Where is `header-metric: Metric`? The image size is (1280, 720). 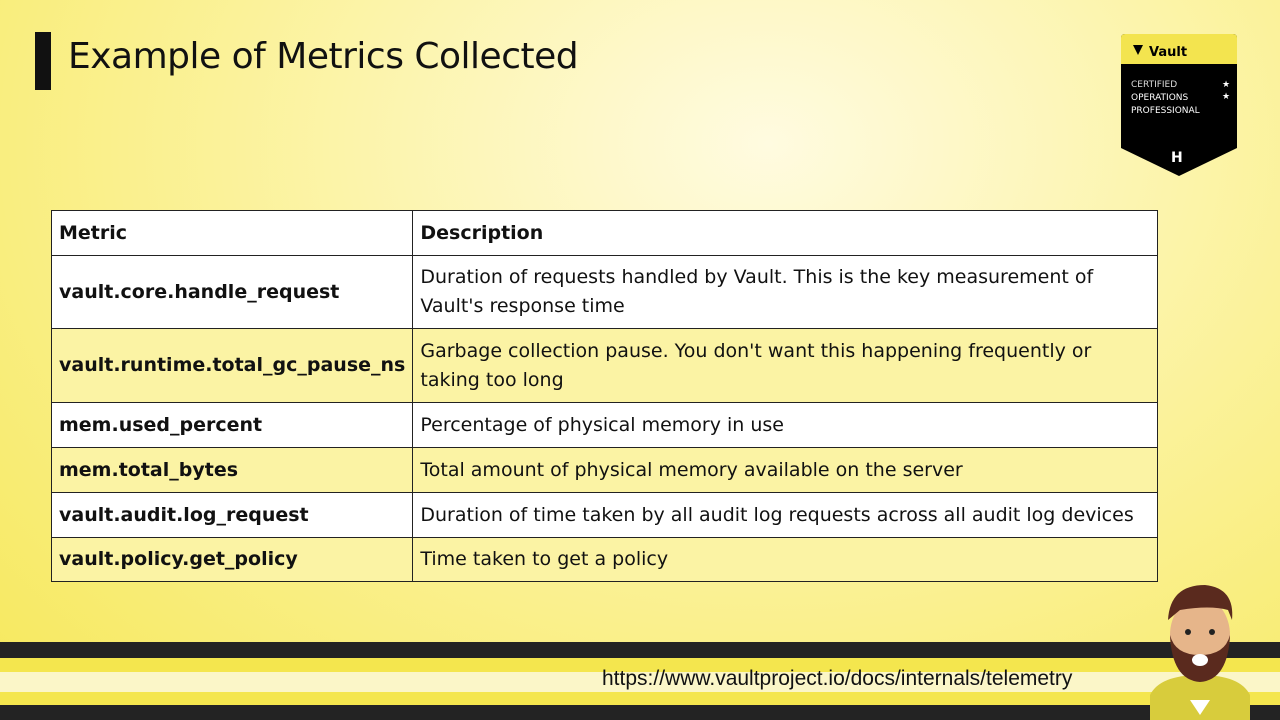
header-metric: Metric is located at coordinates (232, 233).